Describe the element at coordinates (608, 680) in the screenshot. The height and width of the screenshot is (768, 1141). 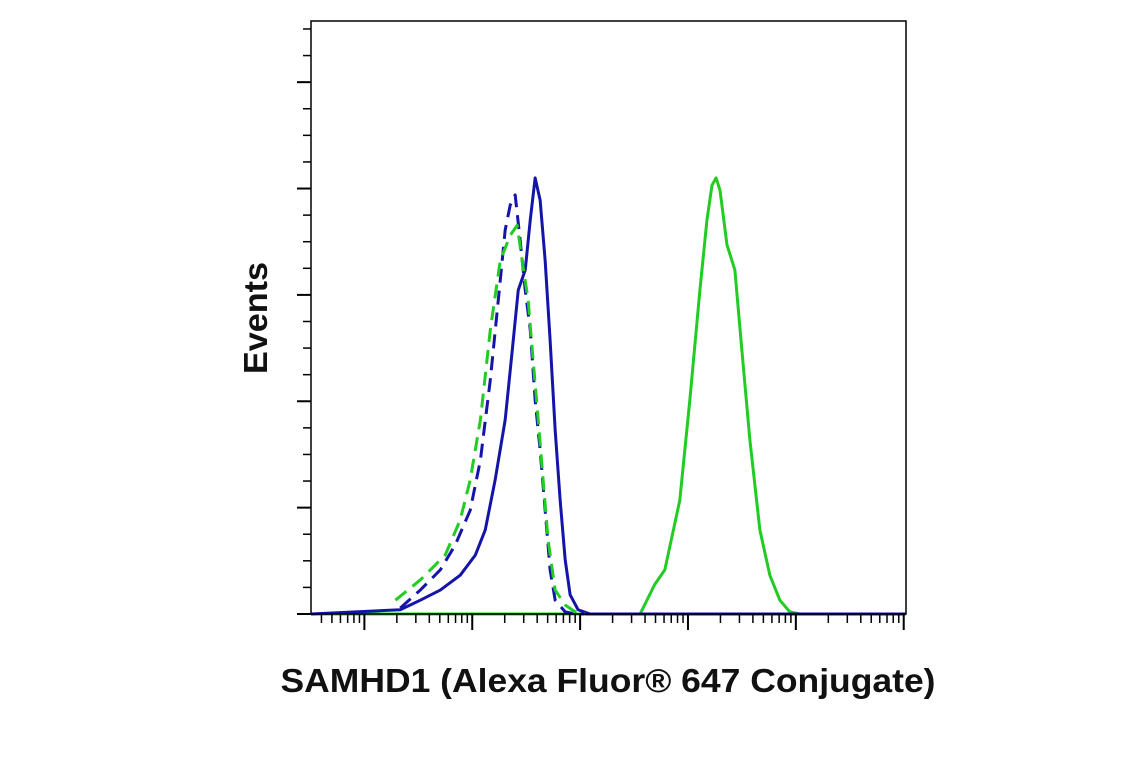
I see `x-axis-label: SAMHD1 (Alexa Fluor® 647 Conjugate)` at that location.